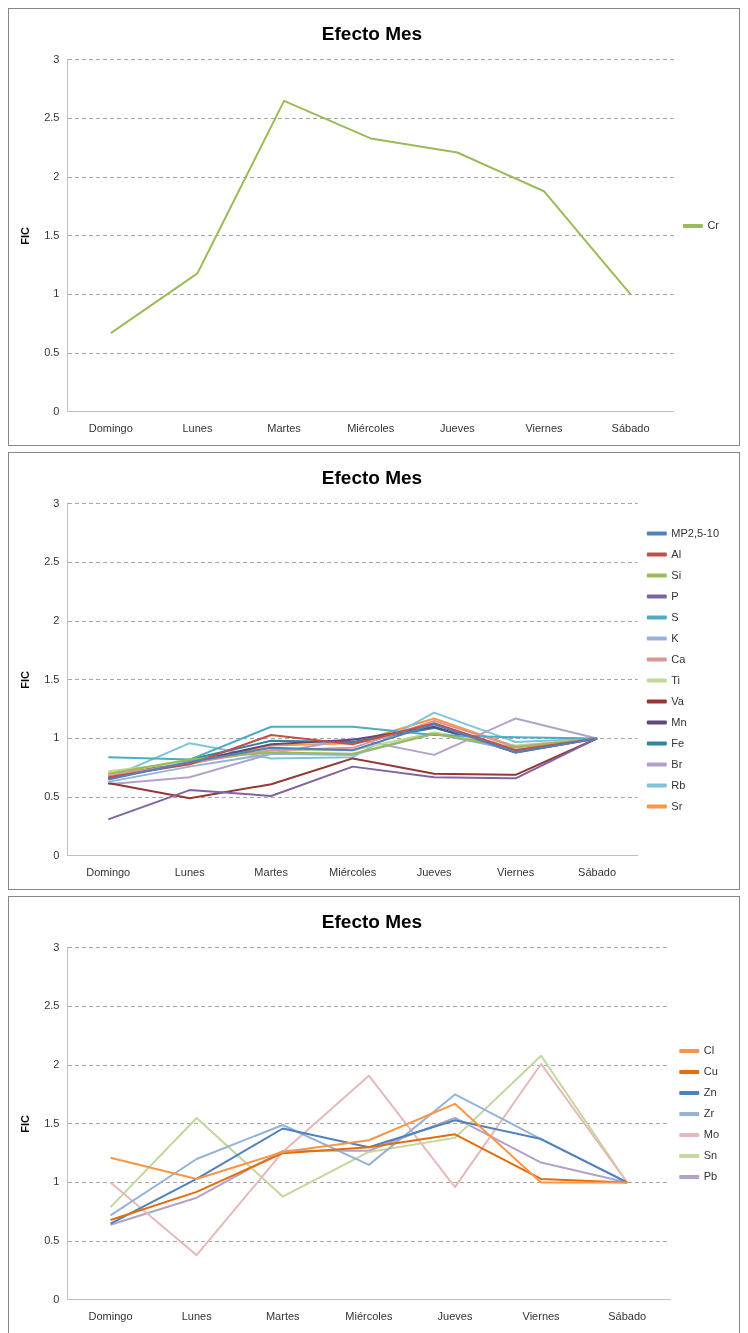  Describe the element at coordinates (675, 616) in the screenshot. I see `legend-label: S` at that location.